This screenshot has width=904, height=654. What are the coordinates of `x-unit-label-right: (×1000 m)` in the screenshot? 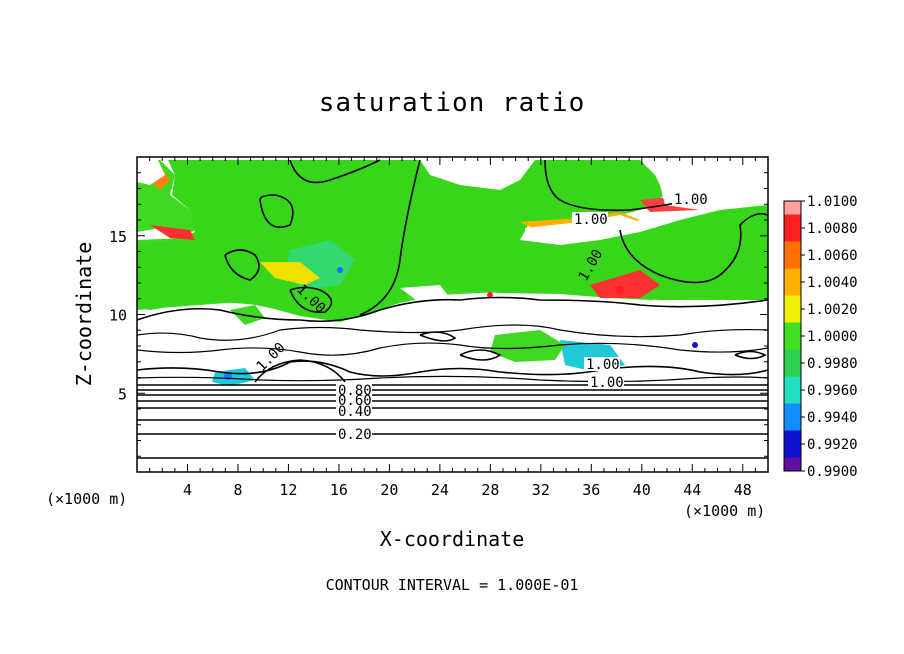 It's located at (725, 511).